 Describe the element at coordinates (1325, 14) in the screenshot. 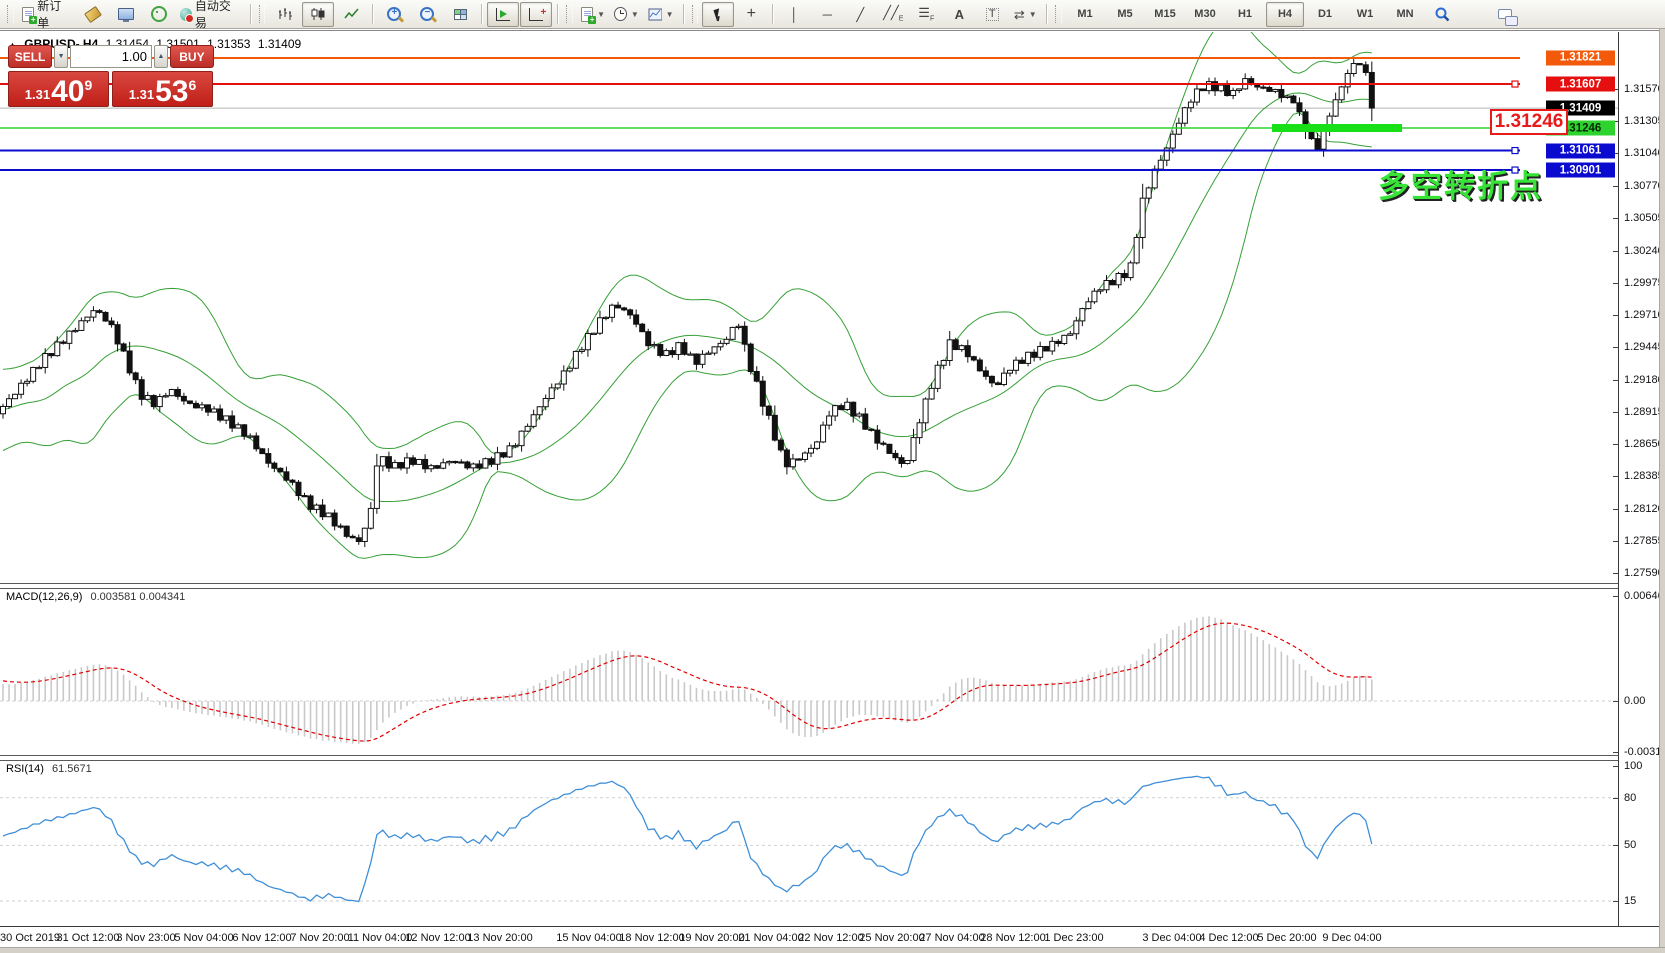

I see `timeframe-button-d1: D1` at that location.